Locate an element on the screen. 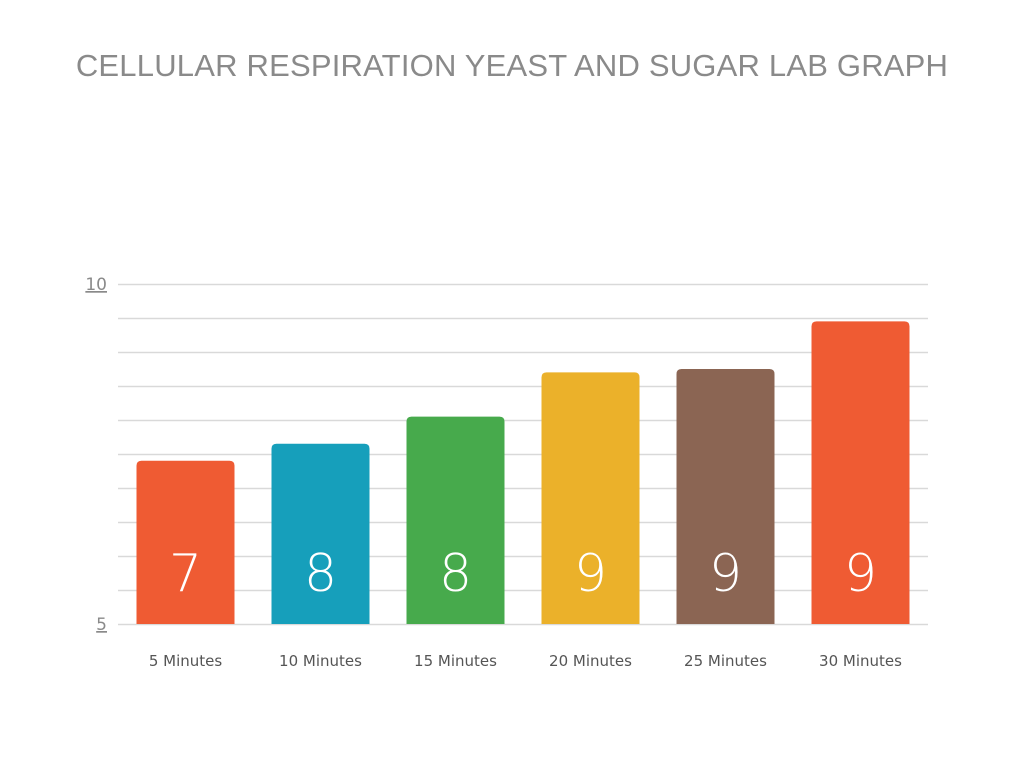  x-tick-label: 10 Minutes is located at coordinates (320, 661).